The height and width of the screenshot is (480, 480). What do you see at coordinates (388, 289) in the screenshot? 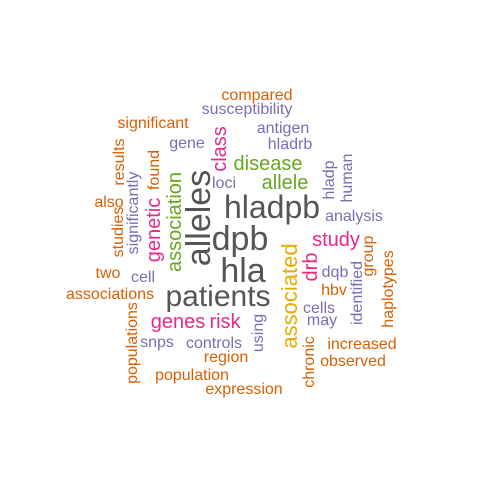
I see `word-haplotypes: haplotypes` at bounding box center [388, 289].